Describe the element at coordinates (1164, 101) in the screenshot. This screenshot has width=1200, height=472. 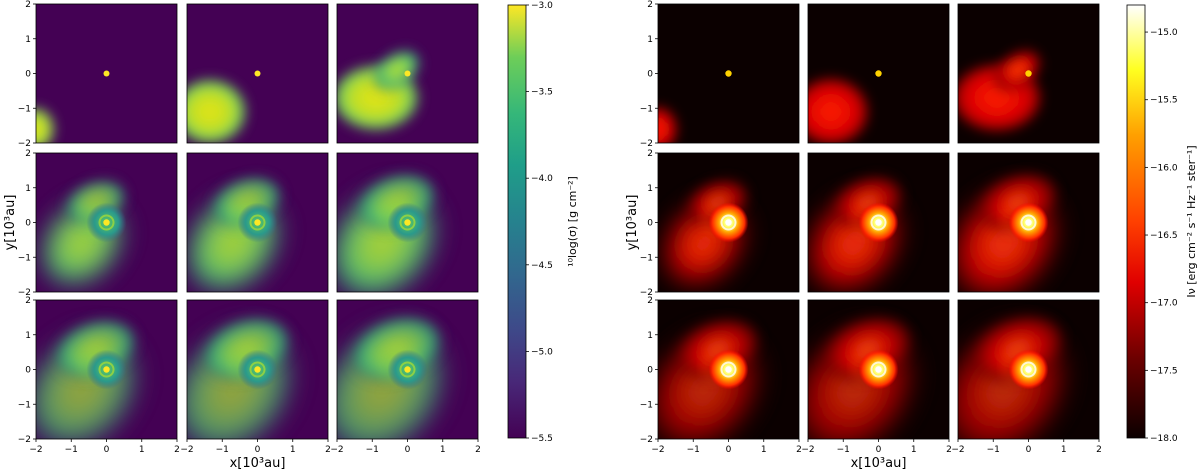
I see `colorbar-tick-label: −15.5` at that location.